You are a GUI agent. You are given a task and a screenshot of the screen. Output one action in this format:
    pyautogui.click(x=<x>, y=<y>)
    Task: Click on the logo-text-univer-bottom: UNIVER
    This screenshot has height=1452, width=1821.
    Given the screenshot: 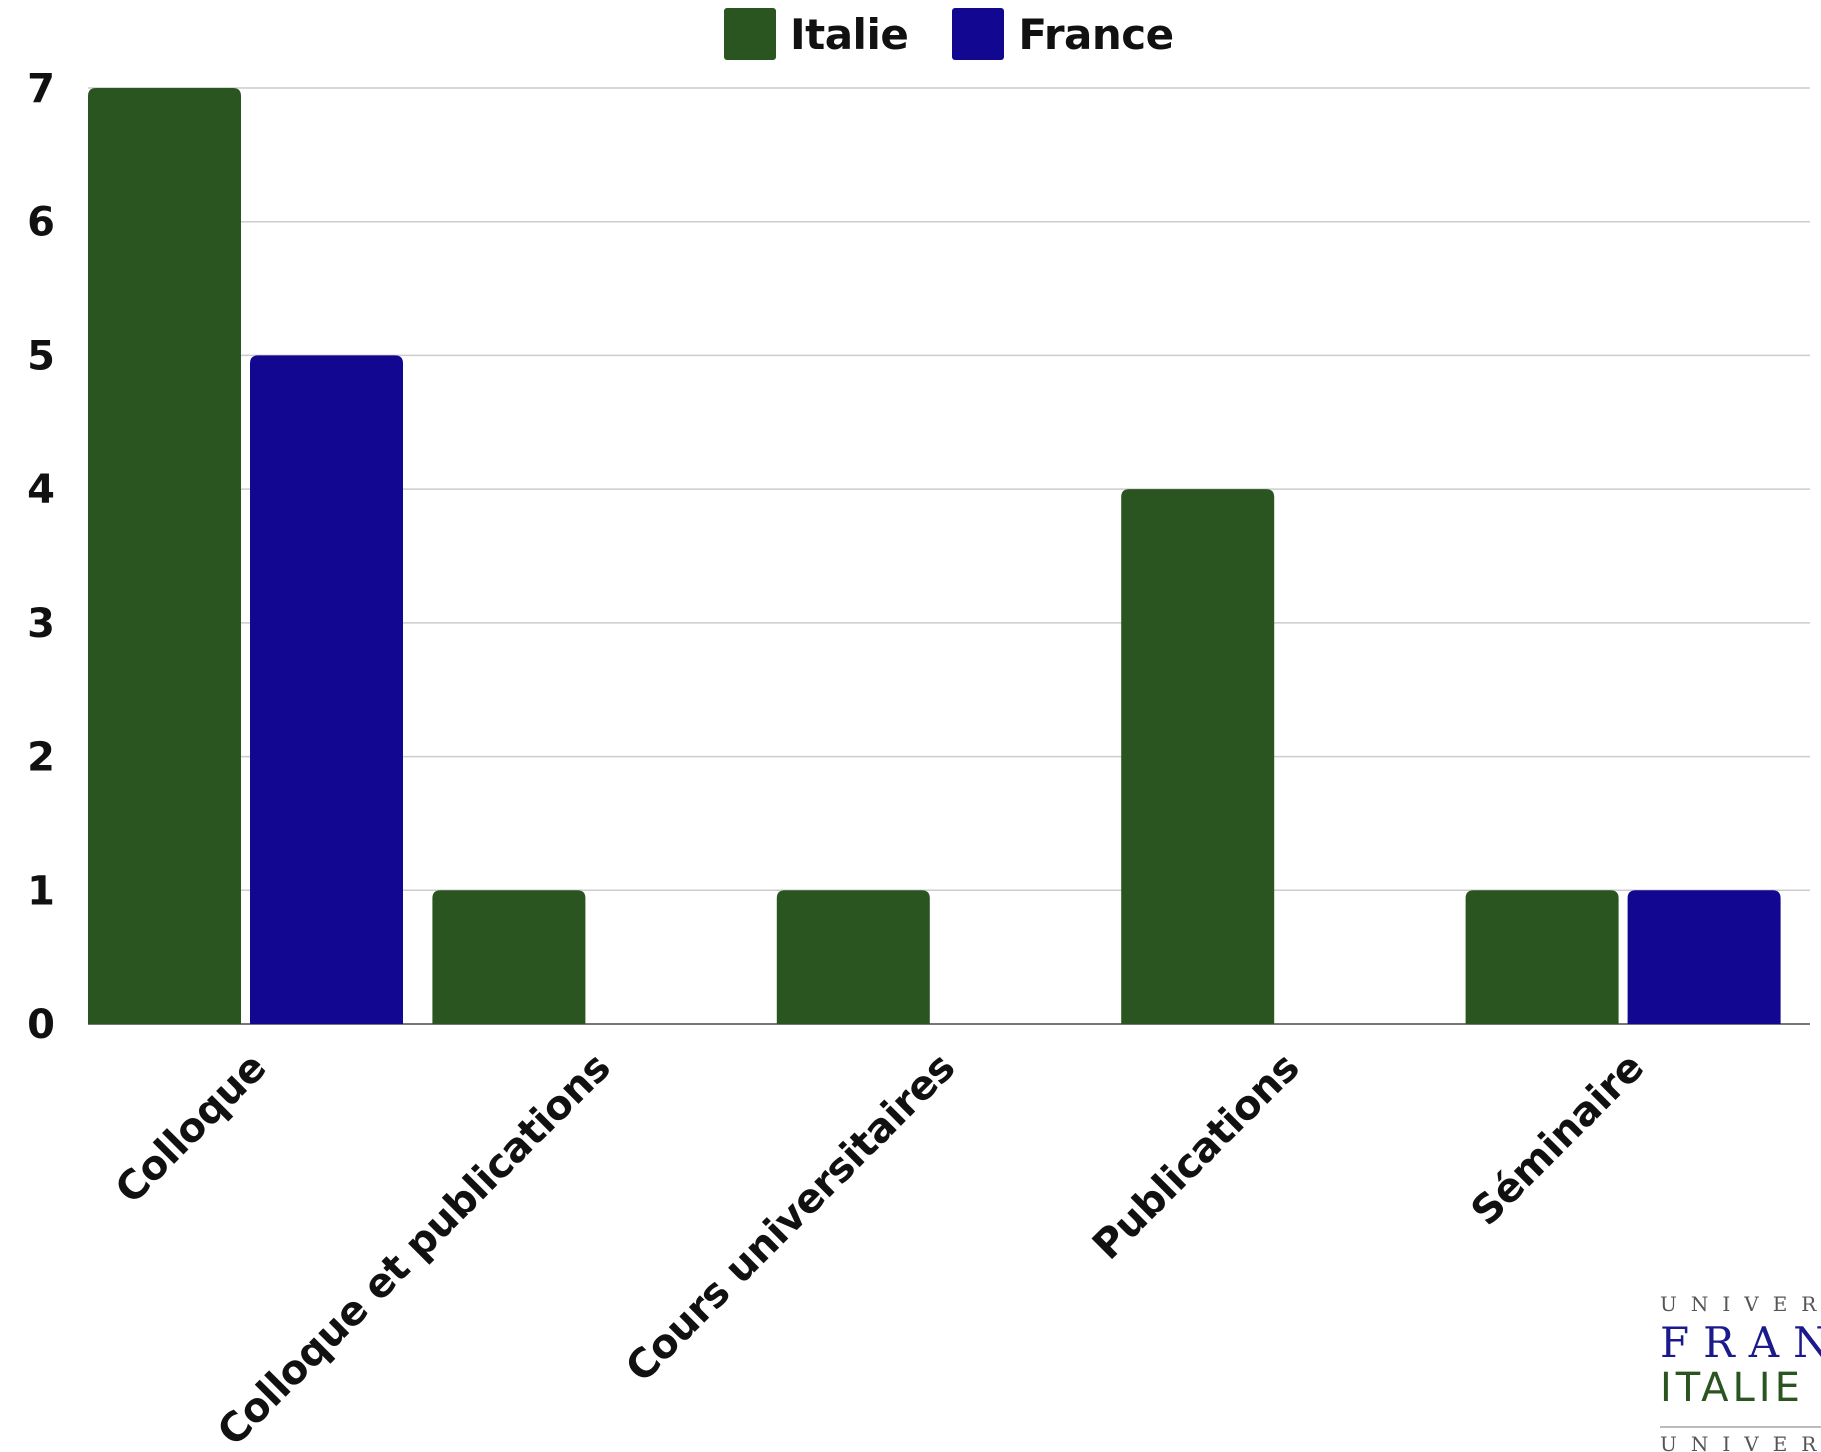 What is the action you would take?
    pyautogui.click(x=1740, y=1442)
    